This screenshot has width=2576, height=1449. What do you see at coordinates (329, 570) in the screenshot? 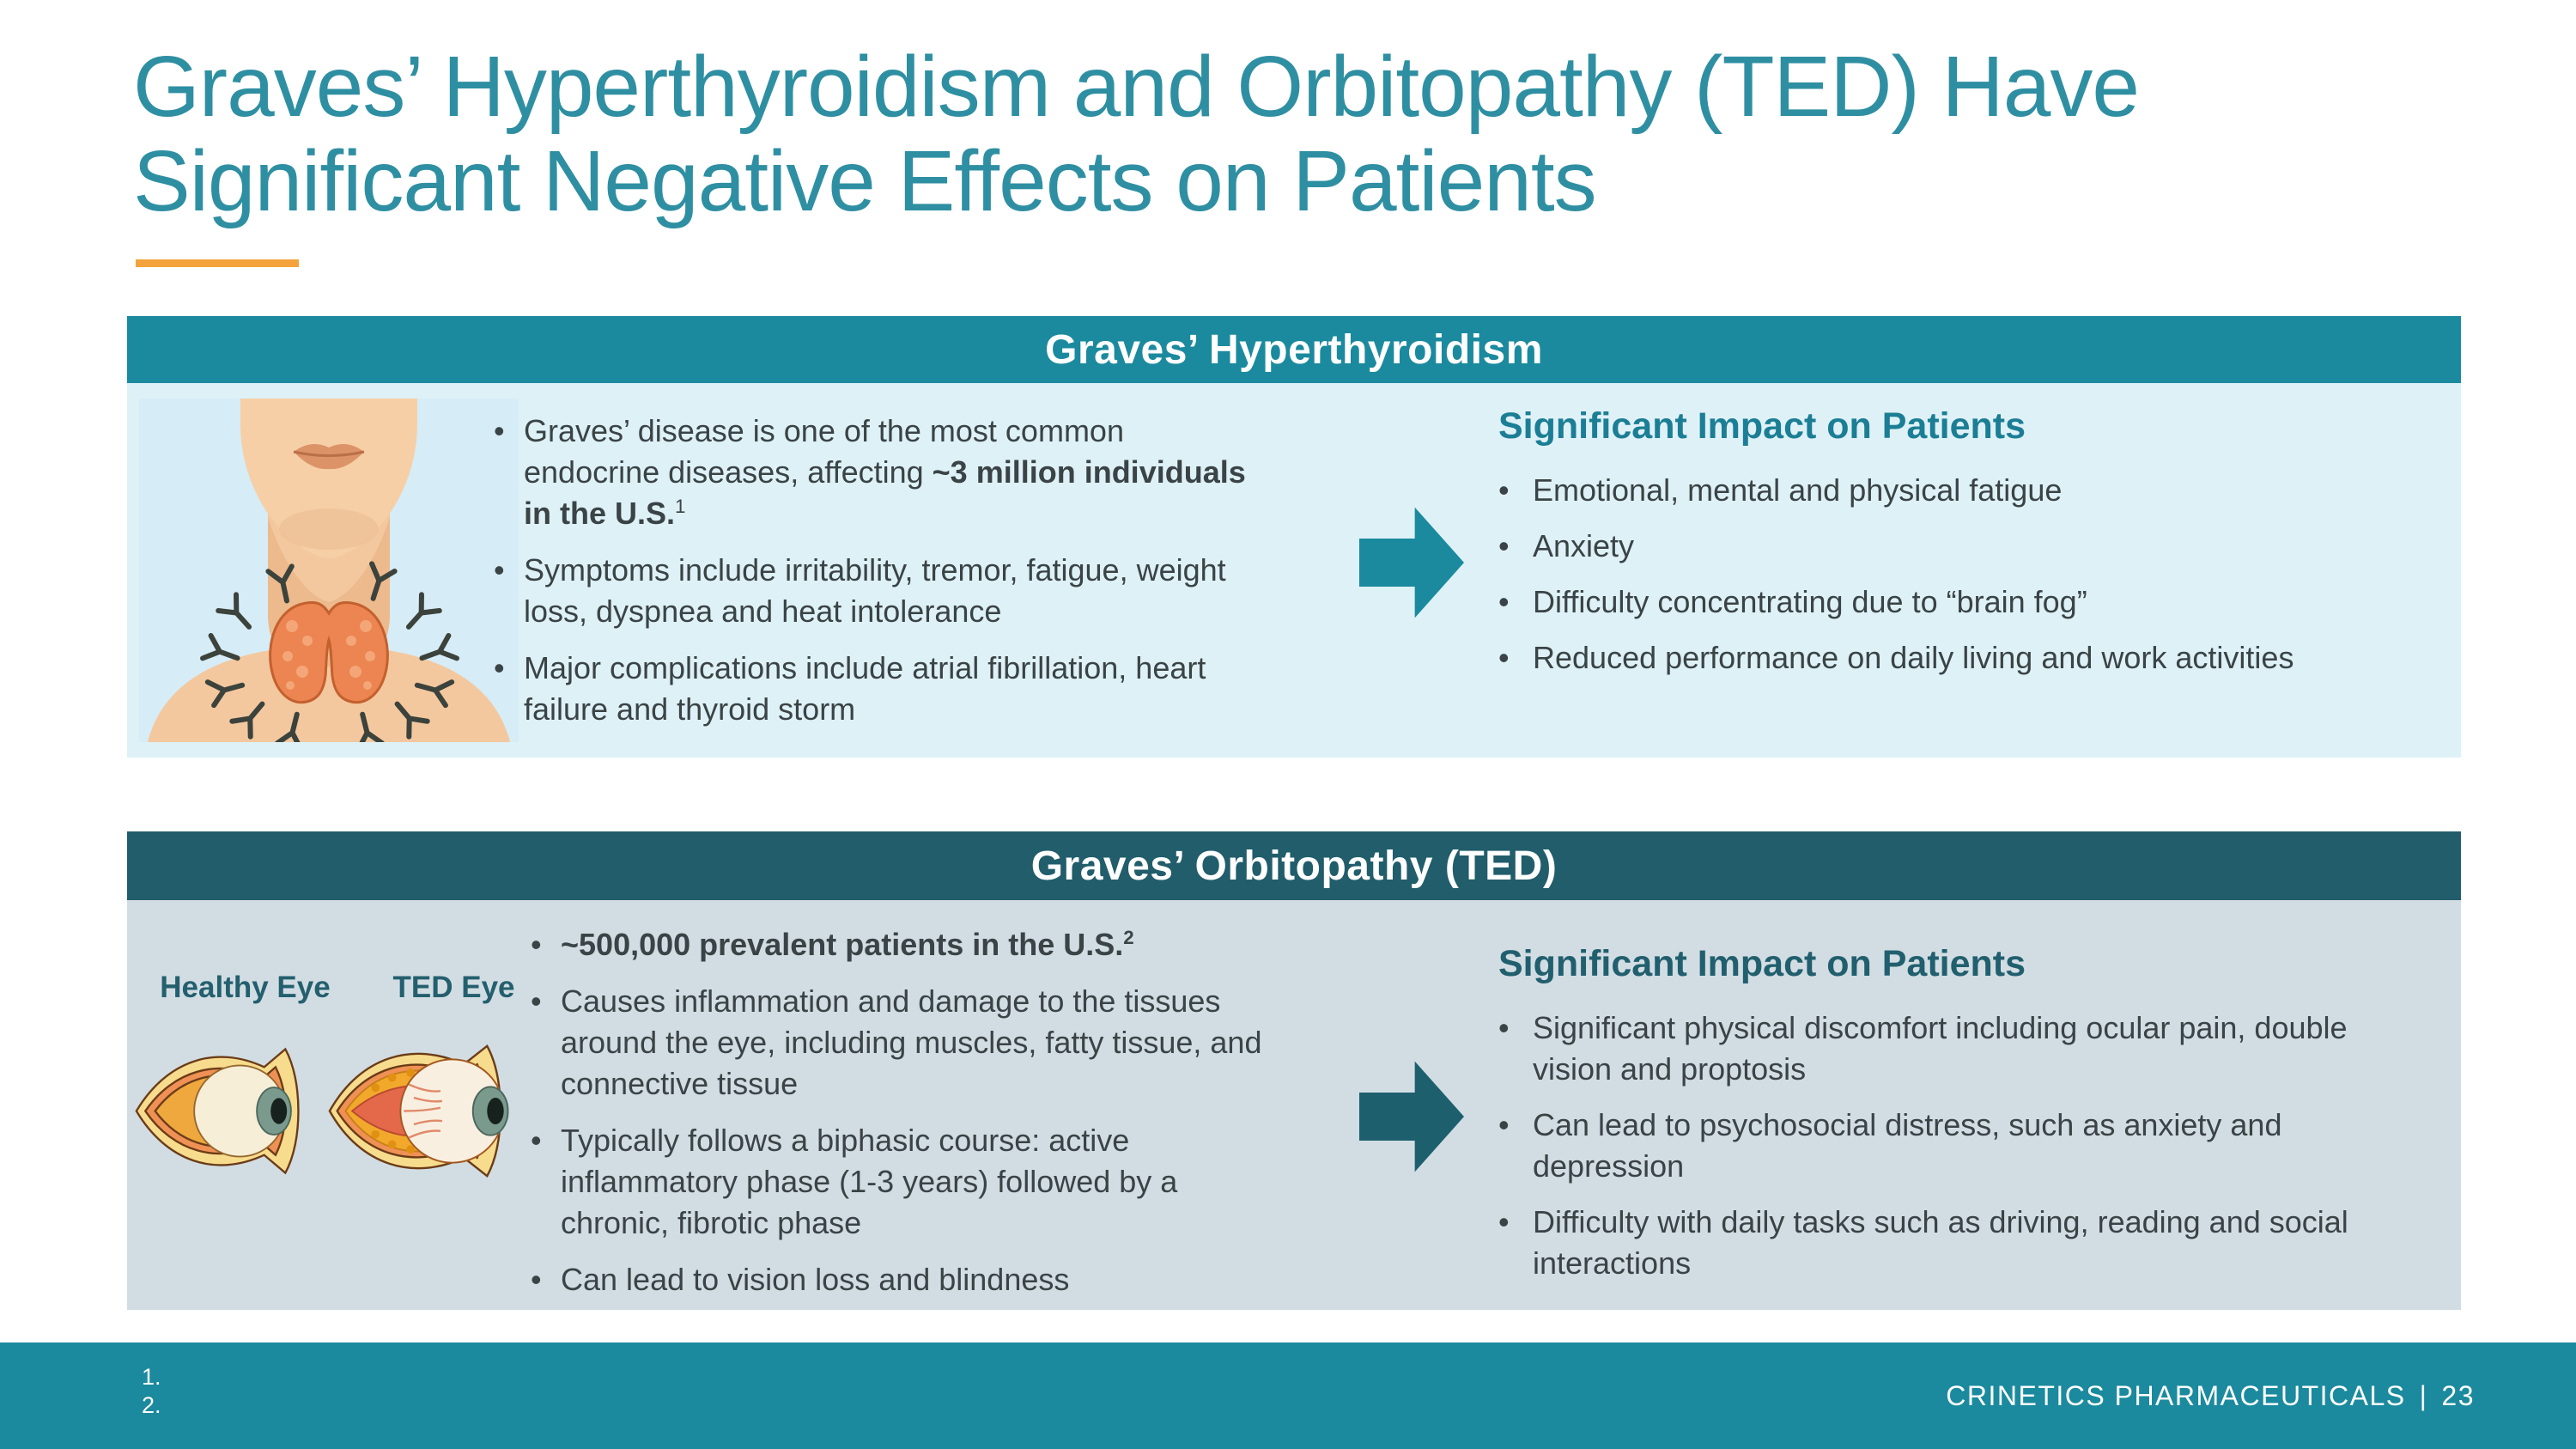
I see `thyroid-neck-illustration` at bounding box center [329, 570].